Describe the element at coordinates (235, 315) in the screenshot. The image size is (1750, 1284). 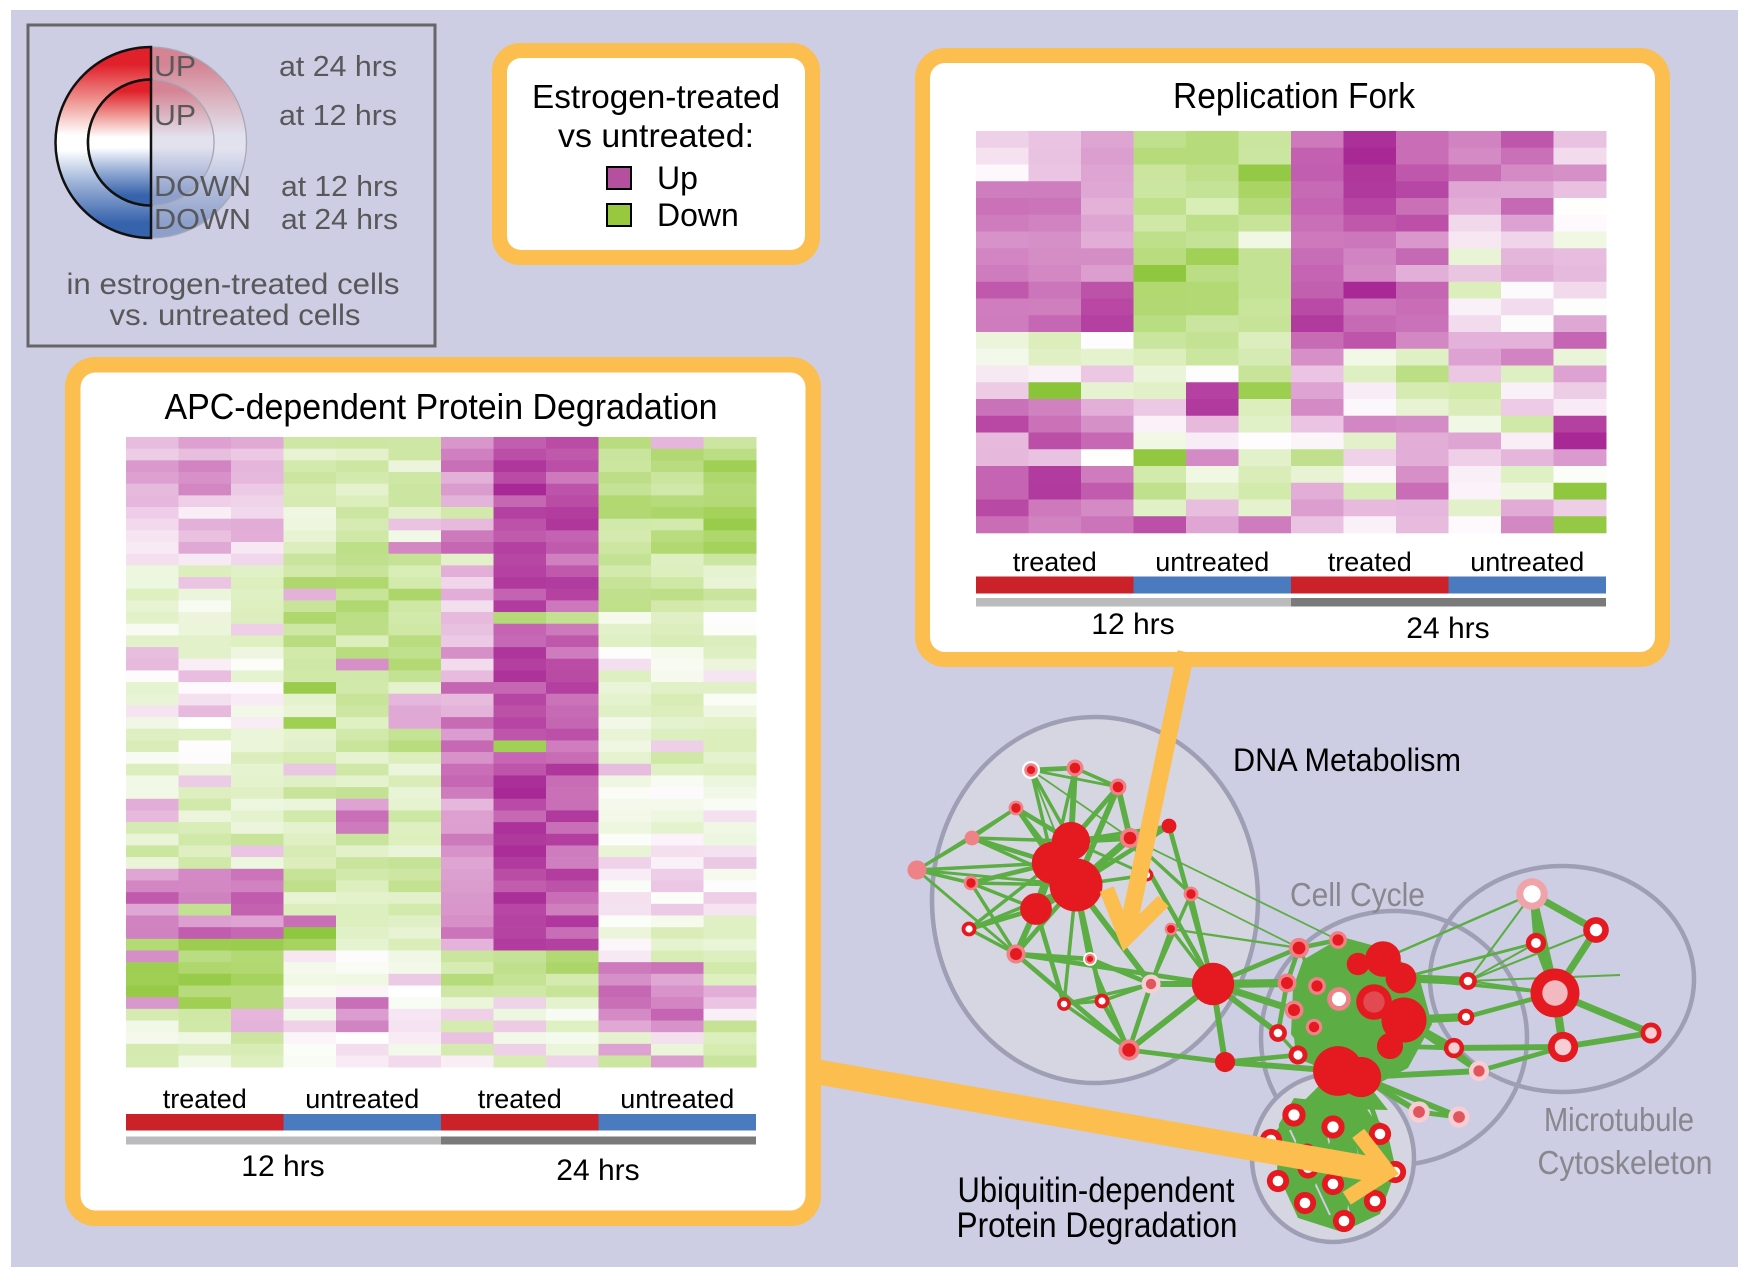
I see `svg-text: vs. untreated cells` at that location.